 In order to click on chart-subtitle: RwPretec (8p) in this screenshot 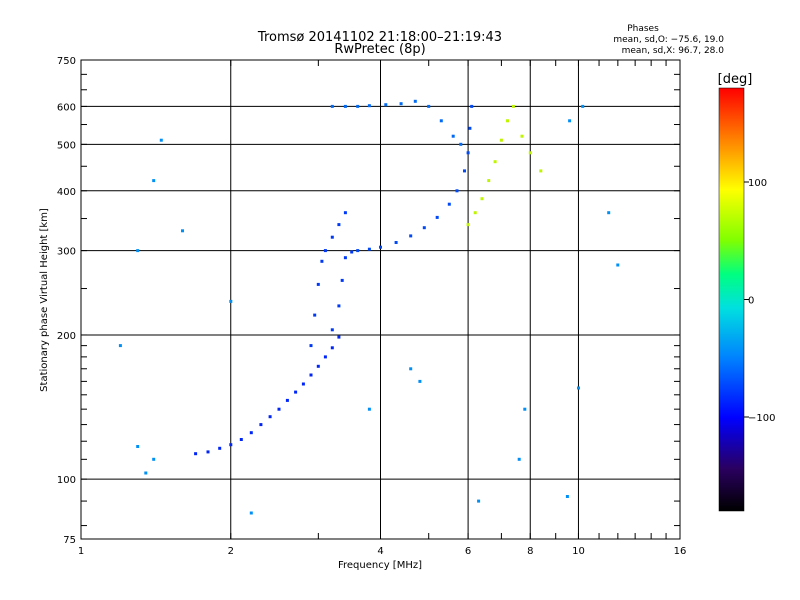, I will do `click(379, 49)`.